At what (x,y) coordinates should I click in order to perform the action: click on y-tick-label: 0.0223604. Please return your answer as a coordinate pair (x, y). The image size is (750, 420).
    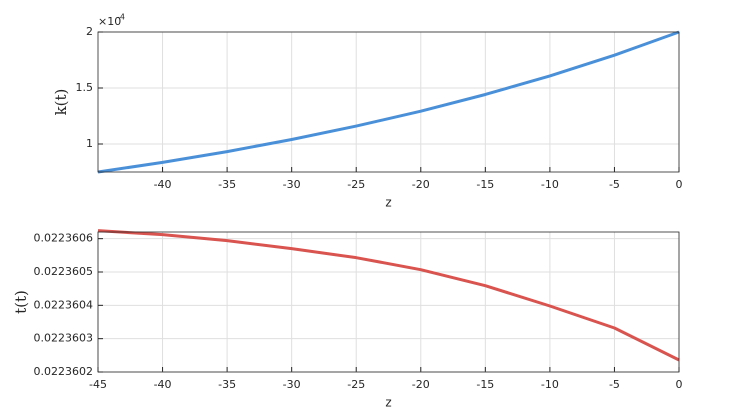
    Looking at the image, I should click on (64, 304).